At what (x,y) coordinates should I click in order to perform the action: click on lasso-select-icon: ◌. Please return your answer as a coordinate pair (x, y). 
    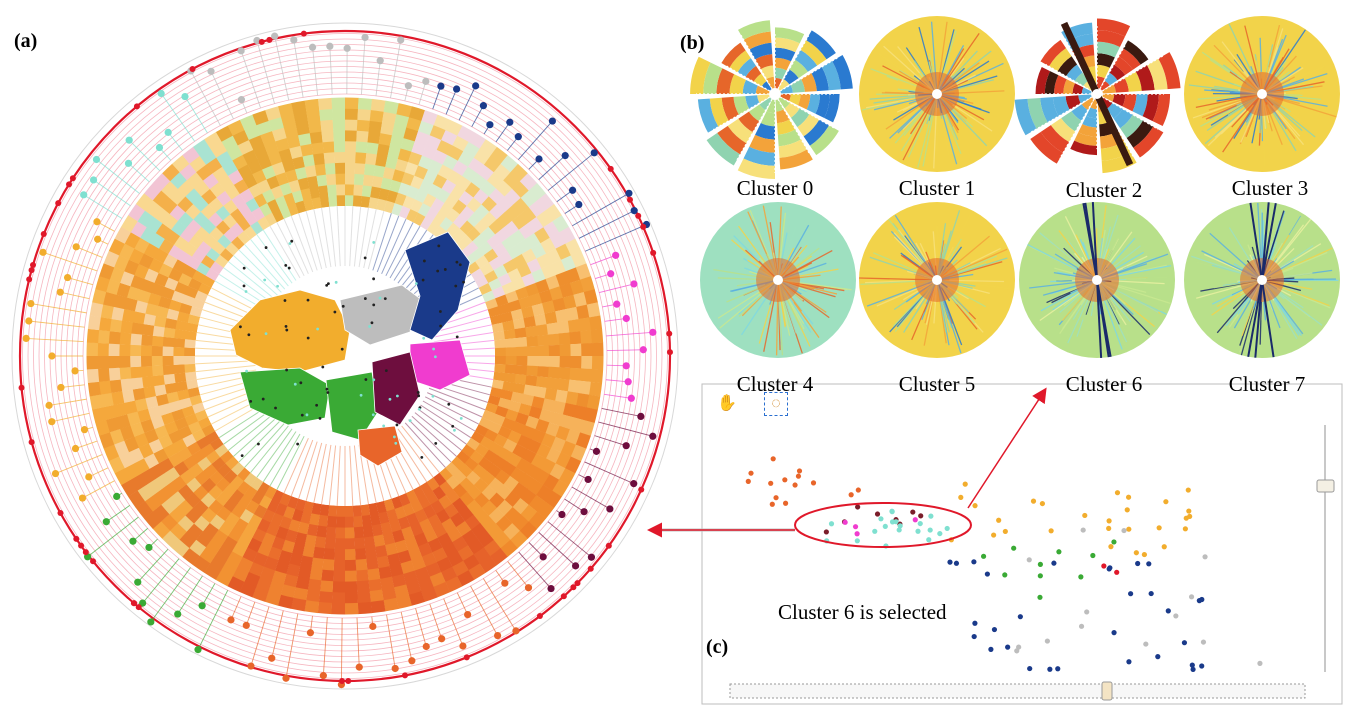
    Looking at the image, I should click on (776, 404).